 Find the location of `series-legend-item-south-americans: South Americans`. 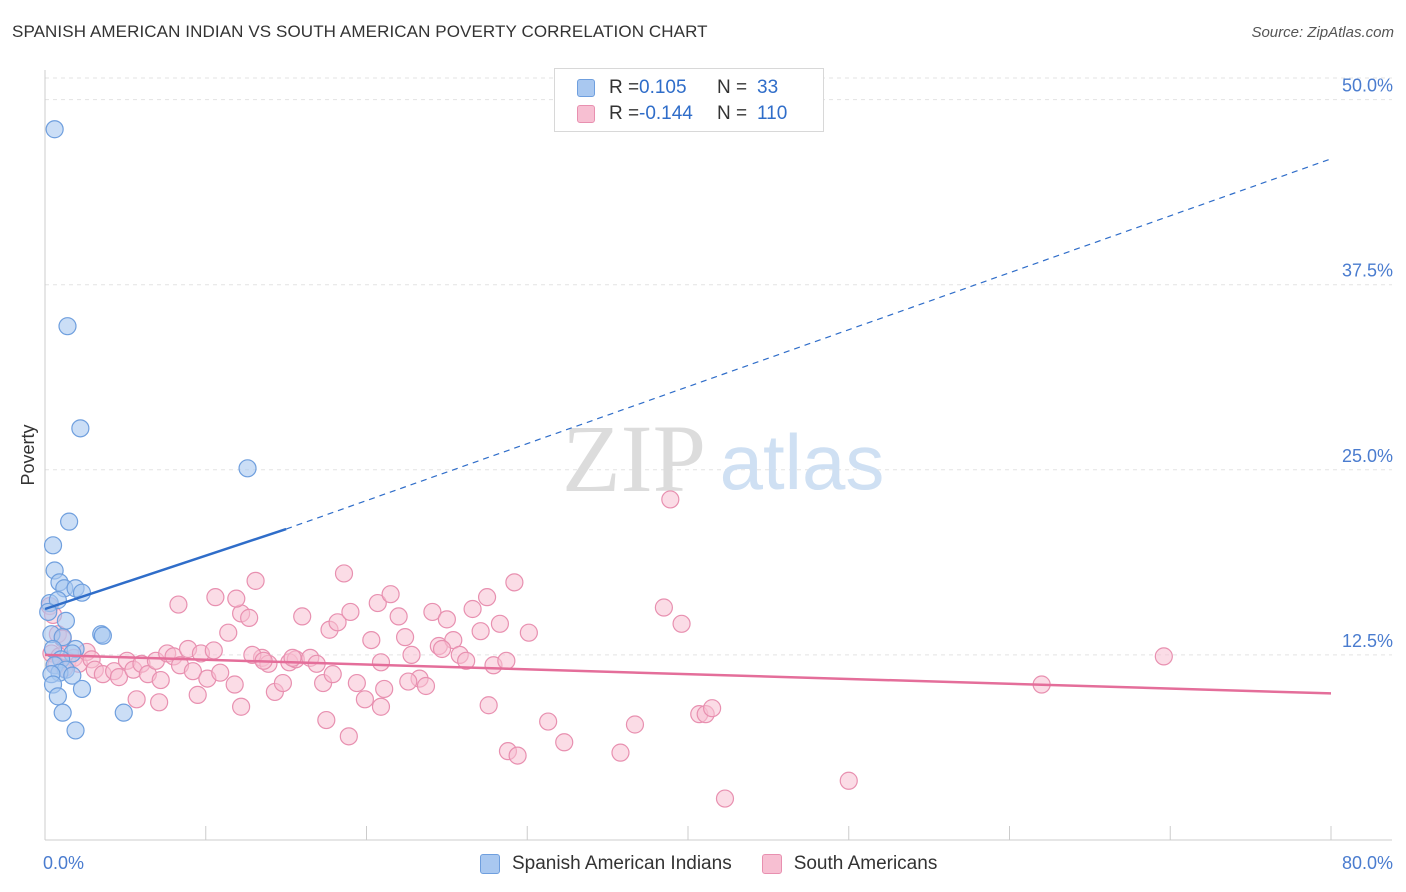

series-legend-item-south-americans: South Americans is located at coordinates (849, 864).